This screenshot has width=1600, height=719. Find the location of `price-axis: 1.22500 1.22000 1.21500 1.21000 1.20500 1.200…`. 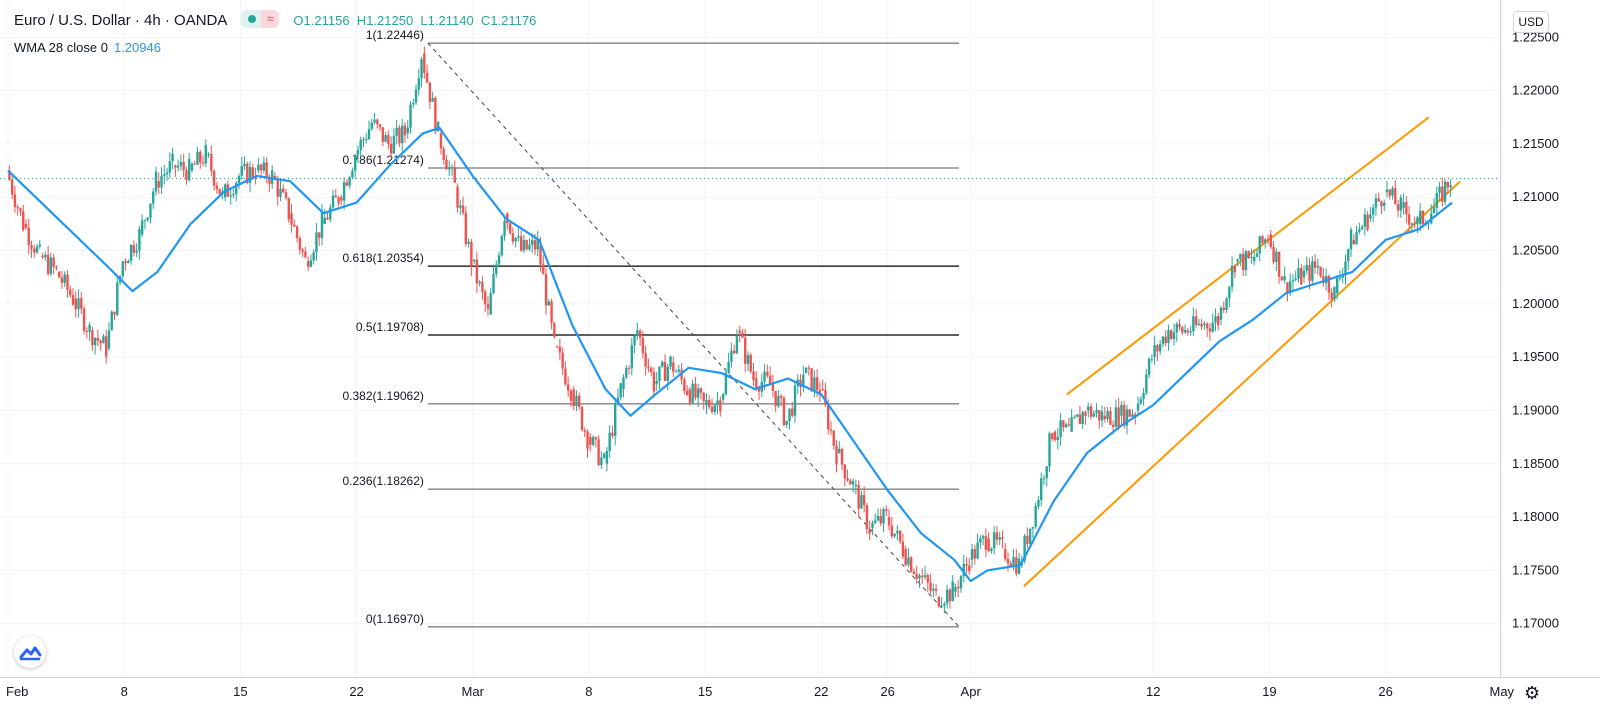

price-axis: 1.22500 1.22000 1.21500 1.21000 1.20500 1.200… is located at coordinates (1535, 329).